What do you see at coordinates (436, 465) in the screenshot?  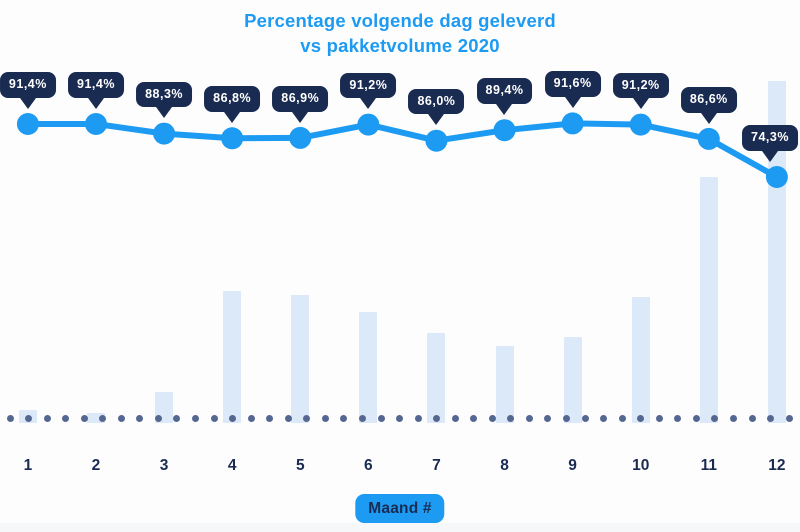 I see `x-tick-label: 7` at bounding box center [436, 465].